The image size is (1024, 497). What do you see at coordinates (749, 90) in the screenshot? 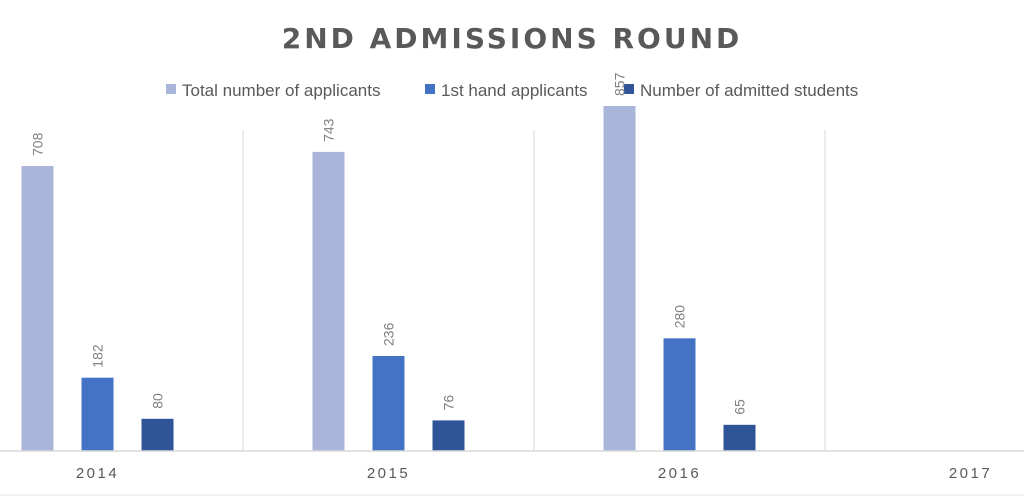
I see `legend-label-admitted-students: Number of admitted students` at bounding box center [749, 90].